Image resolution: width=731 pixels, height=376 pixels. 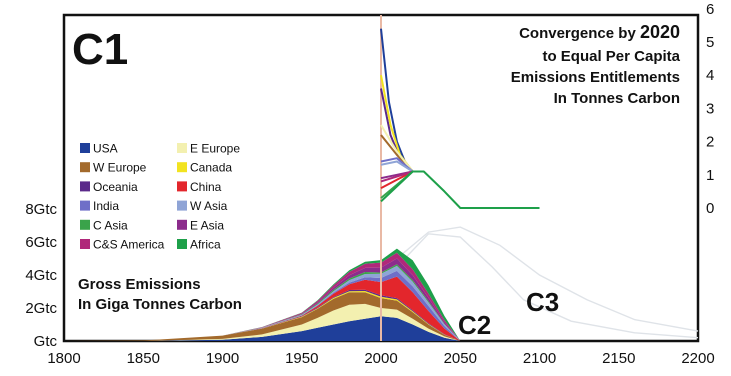 What do you see at coordinates (129, 245) in the screenshot?
I see `legend-label-c-s-america: C&S America` at bounding box center [129, 245].